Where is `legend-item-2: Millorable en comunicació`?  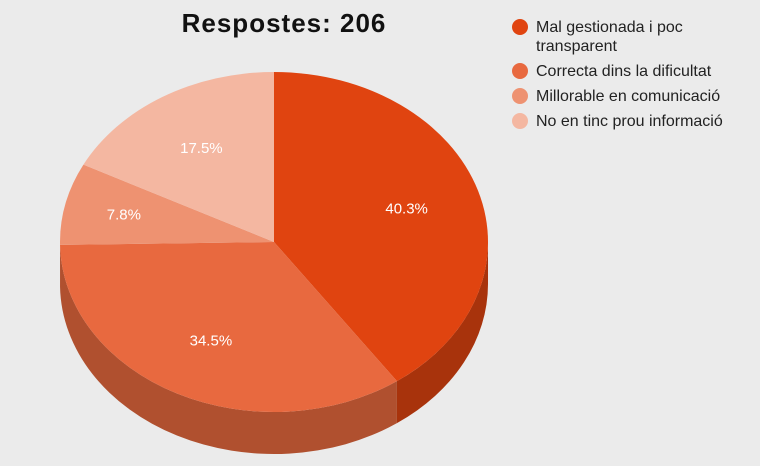
legend-item-2: Millorable en comunicació is located at coordinates (632, 96).